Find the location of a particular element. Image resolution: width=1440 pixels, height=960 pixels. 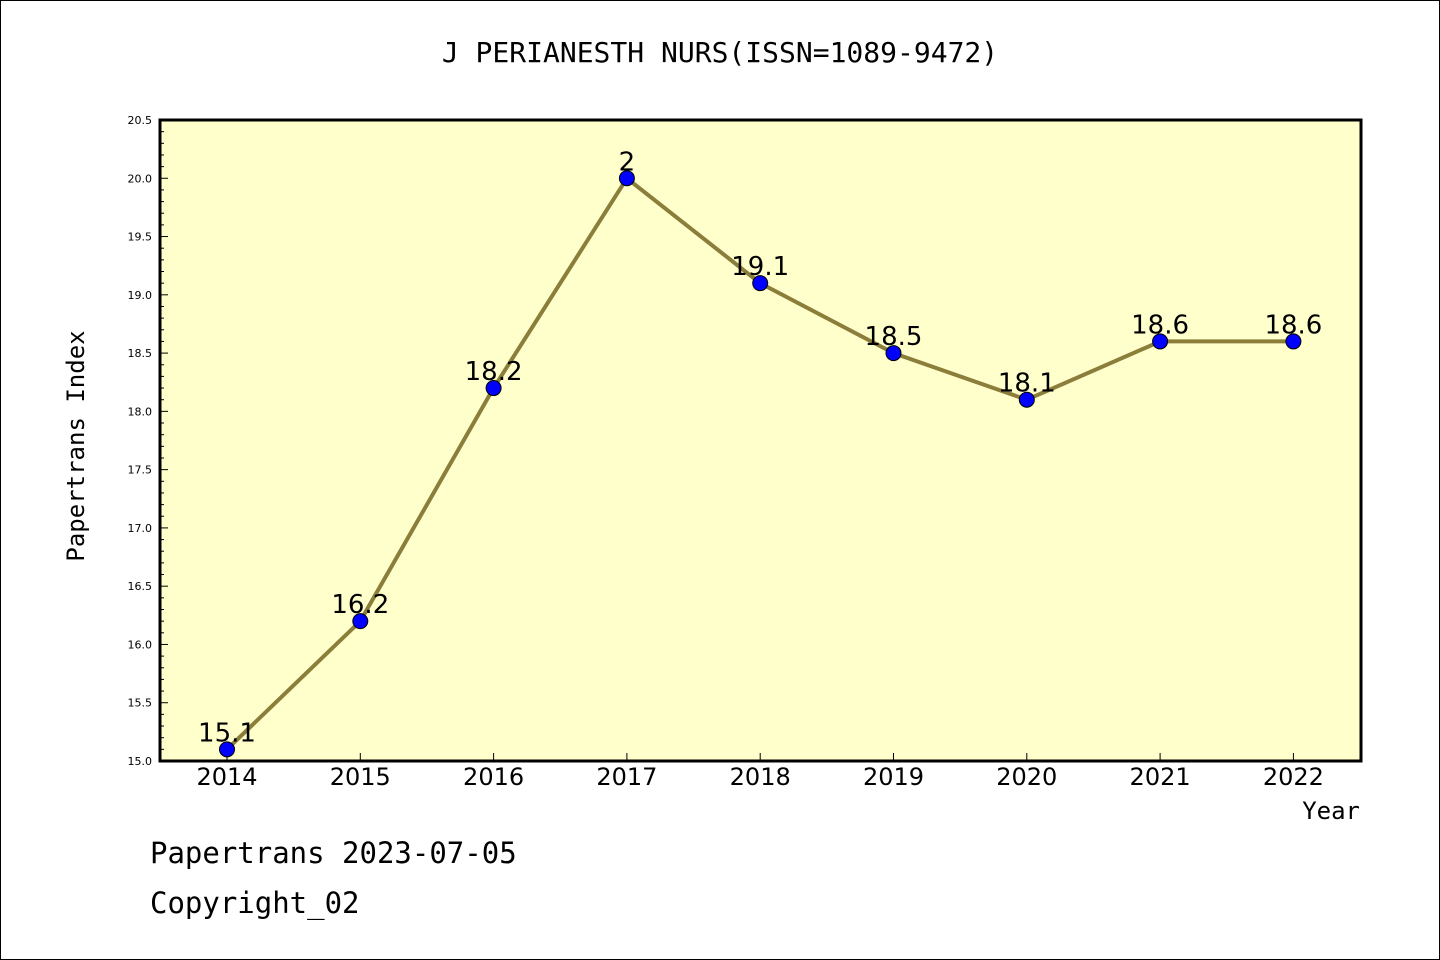

x-tick-label: 2019 is located at coordinates (893, 777).